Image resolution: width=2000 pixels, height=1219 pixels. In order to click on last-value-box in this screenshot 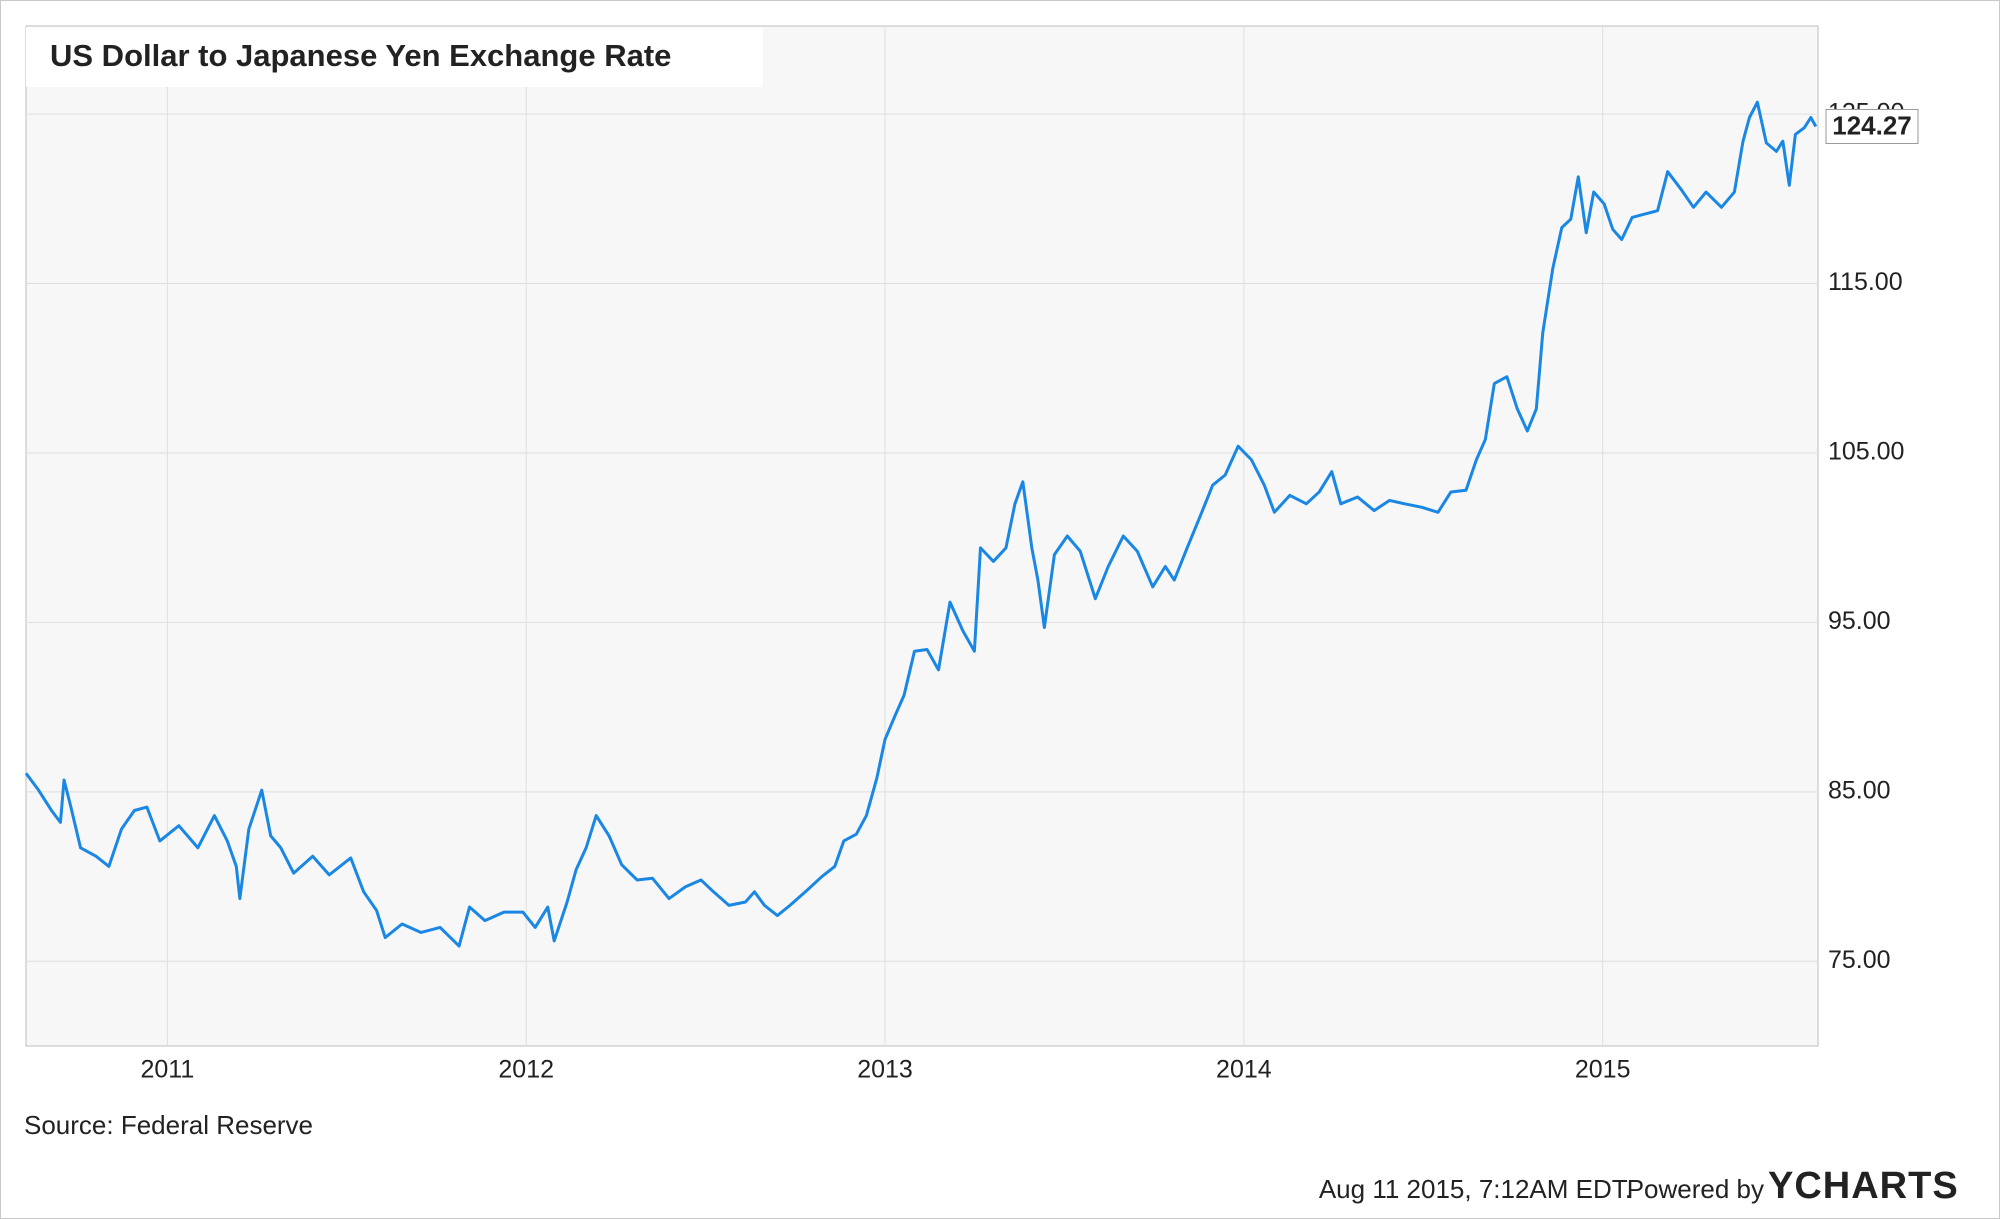, I will do `click(1872, 126)`.